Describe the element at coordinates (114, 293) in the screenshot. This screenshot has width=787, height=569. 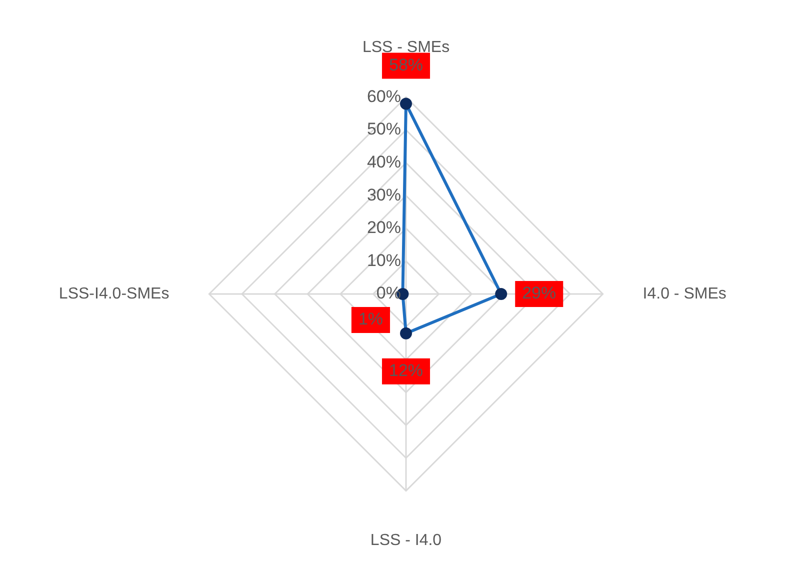
I see `spoke-label: LSS-I4.0-SMEs` at that location.